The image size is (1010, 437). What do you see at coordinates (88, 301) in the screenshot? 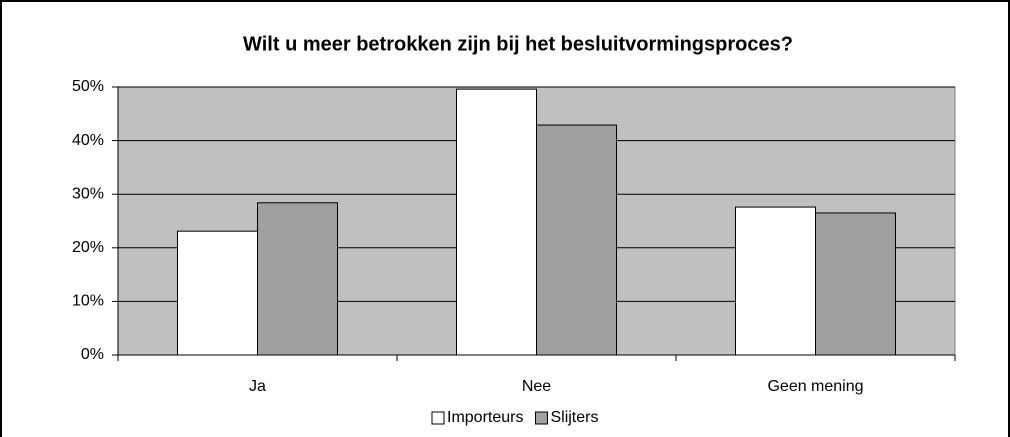
I see `y-tick-label: 10%` at bounding box center [88, 301].